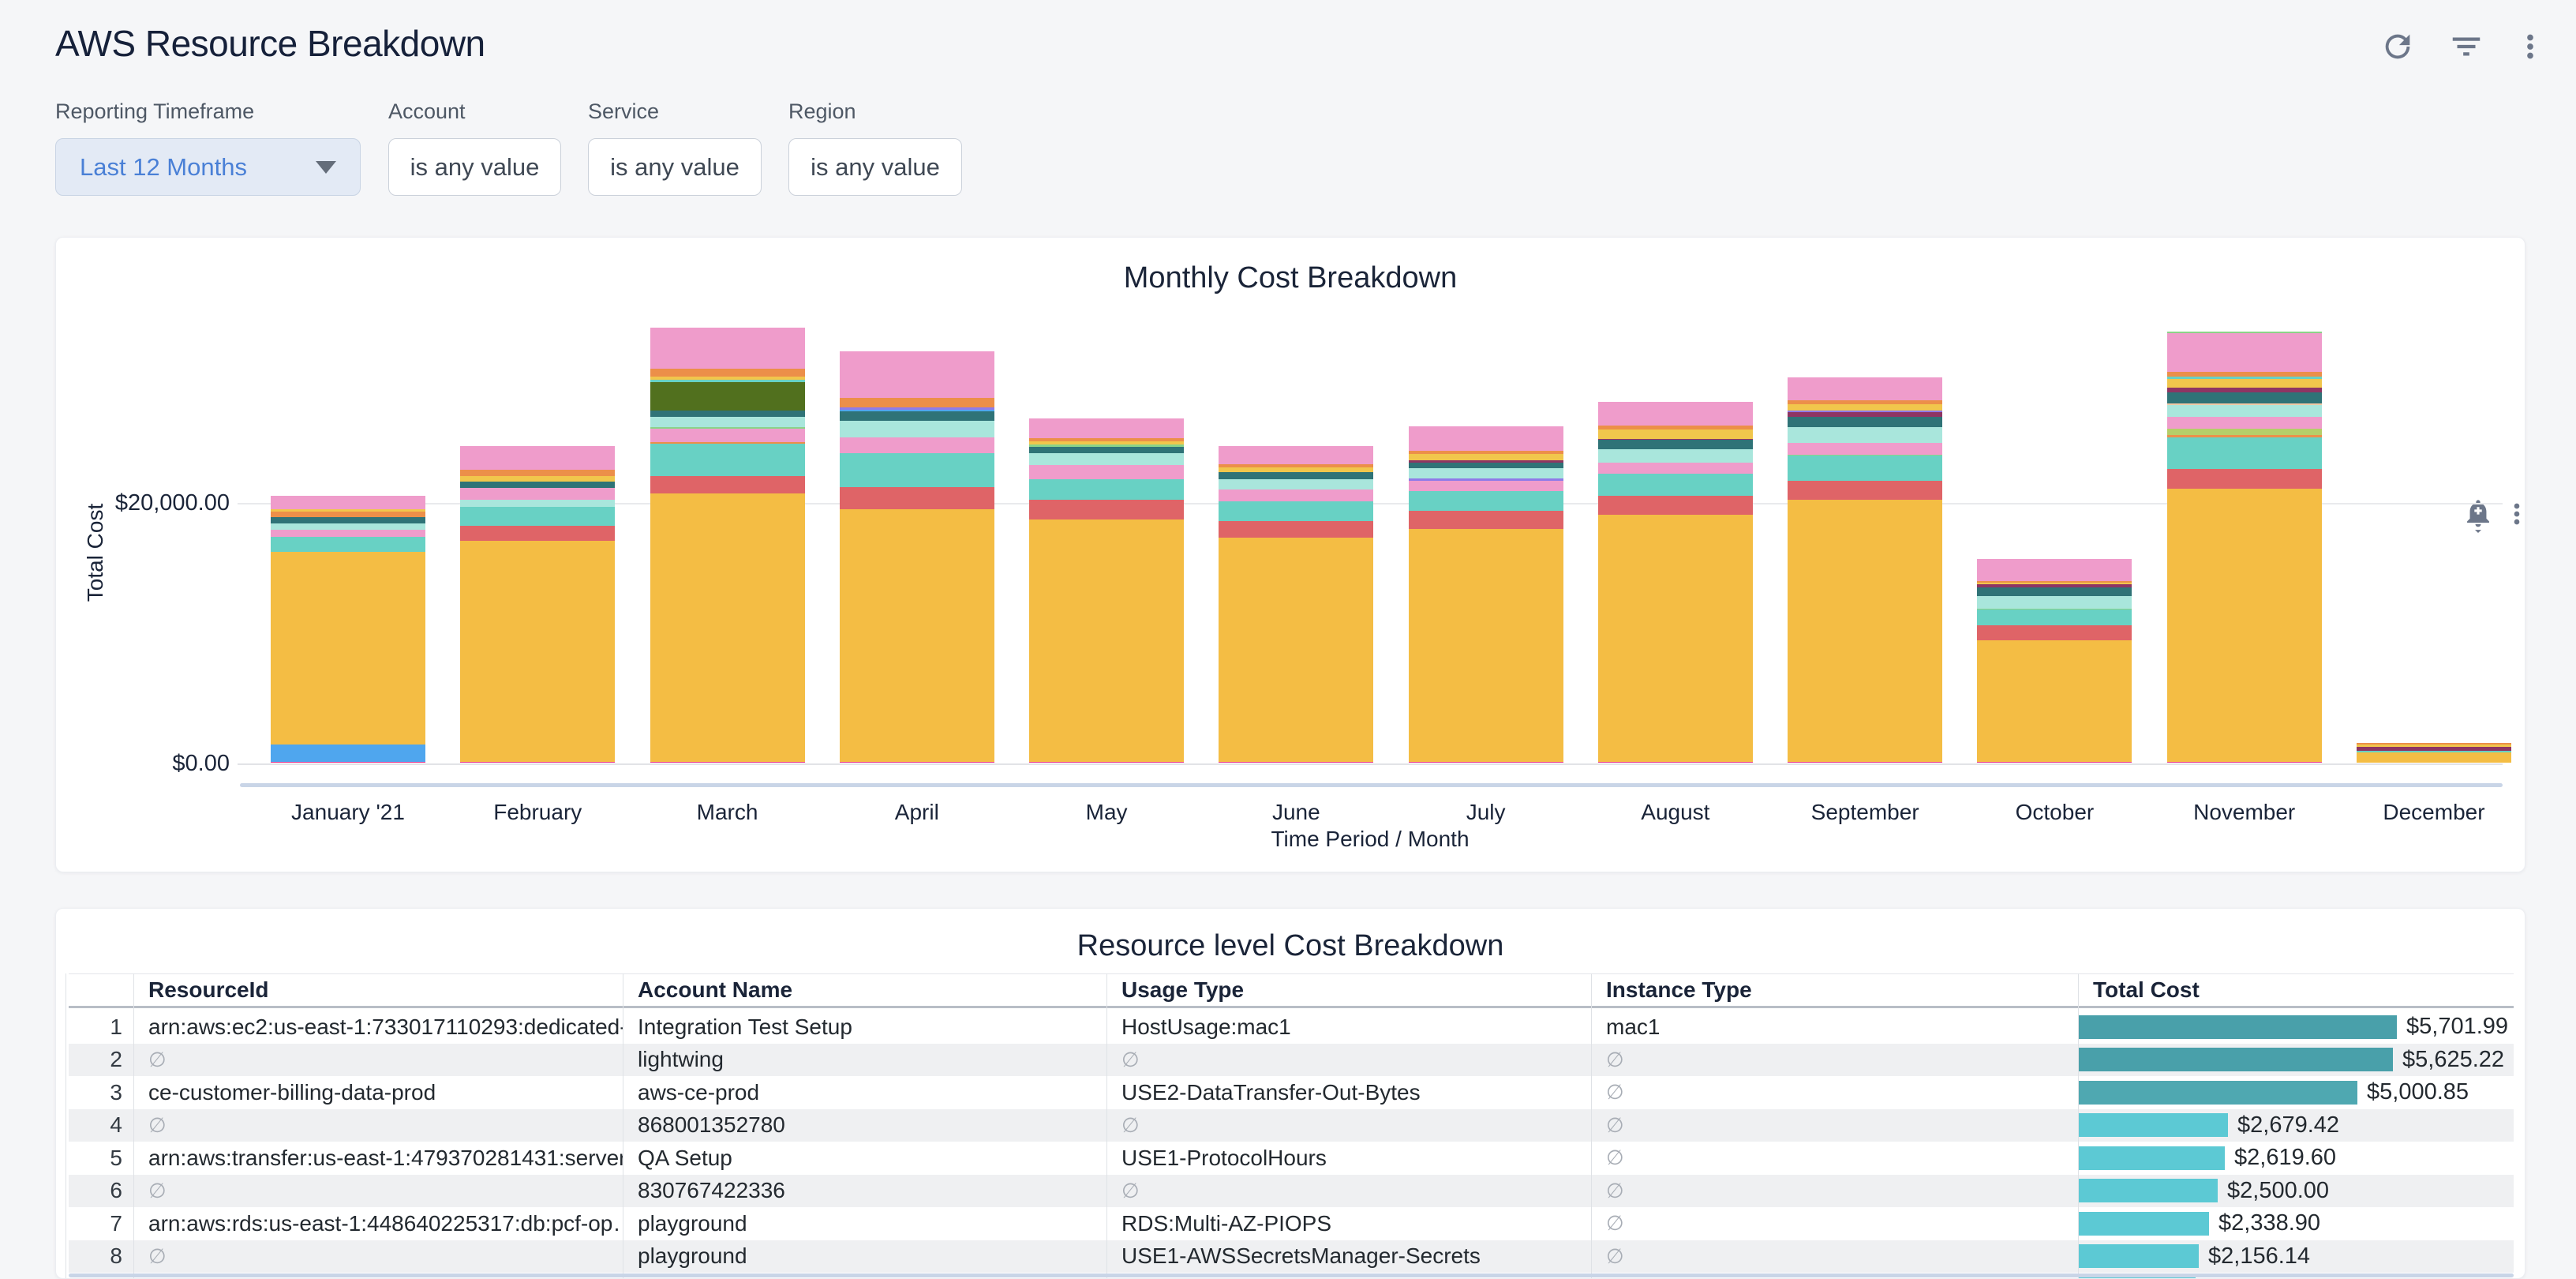  I want to click on stacked-bar-july, so click(1485, 594).